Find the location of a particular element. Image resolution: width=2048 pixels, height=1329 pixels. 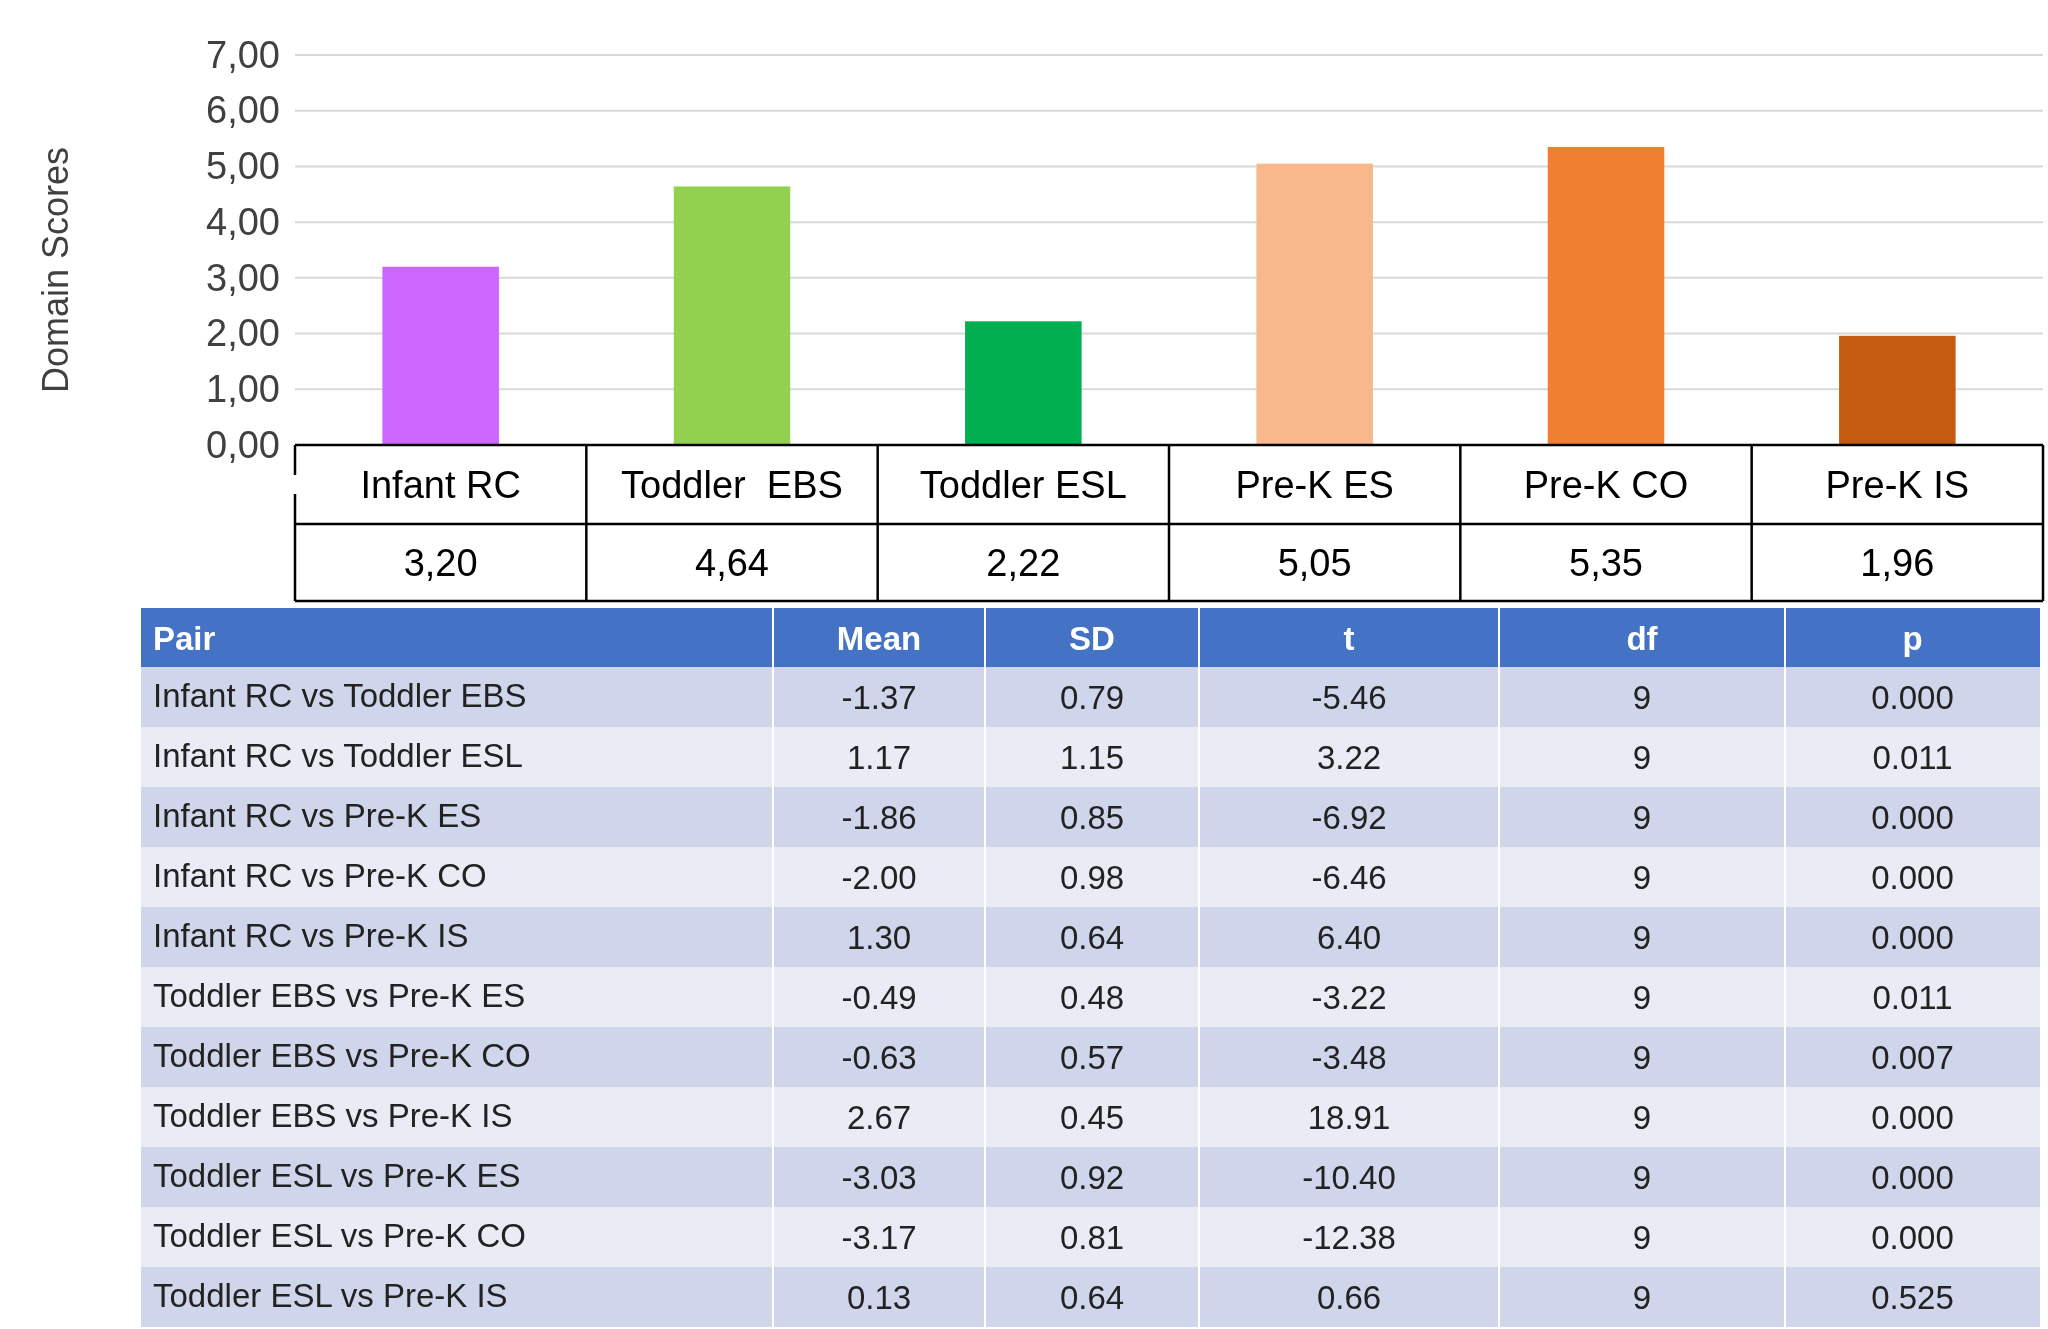

text: 3.22 is located at coordinates (1349, 757).